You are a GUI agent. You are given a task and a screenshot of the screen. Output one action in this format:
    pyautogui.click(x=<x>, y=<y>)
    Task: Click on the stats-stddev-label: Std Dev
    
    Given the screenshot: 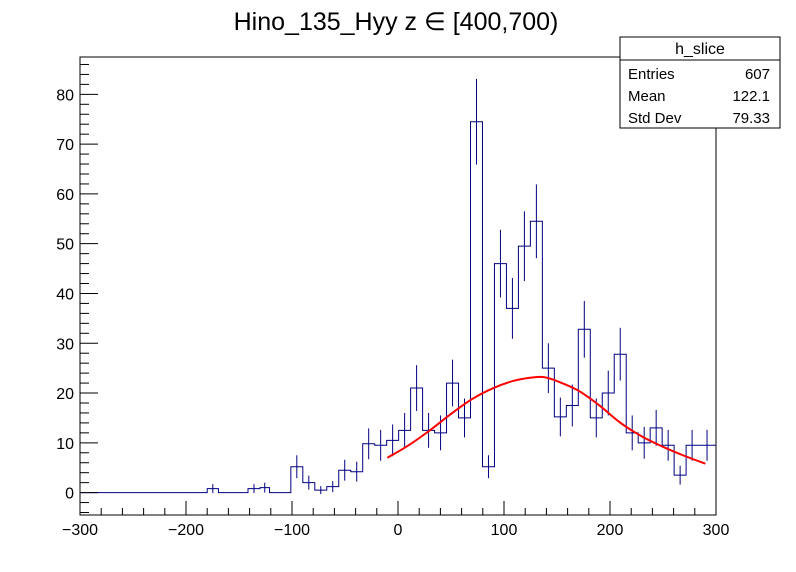 What is the action you would take?
    pyautogui.click(x=655, y=118)
    